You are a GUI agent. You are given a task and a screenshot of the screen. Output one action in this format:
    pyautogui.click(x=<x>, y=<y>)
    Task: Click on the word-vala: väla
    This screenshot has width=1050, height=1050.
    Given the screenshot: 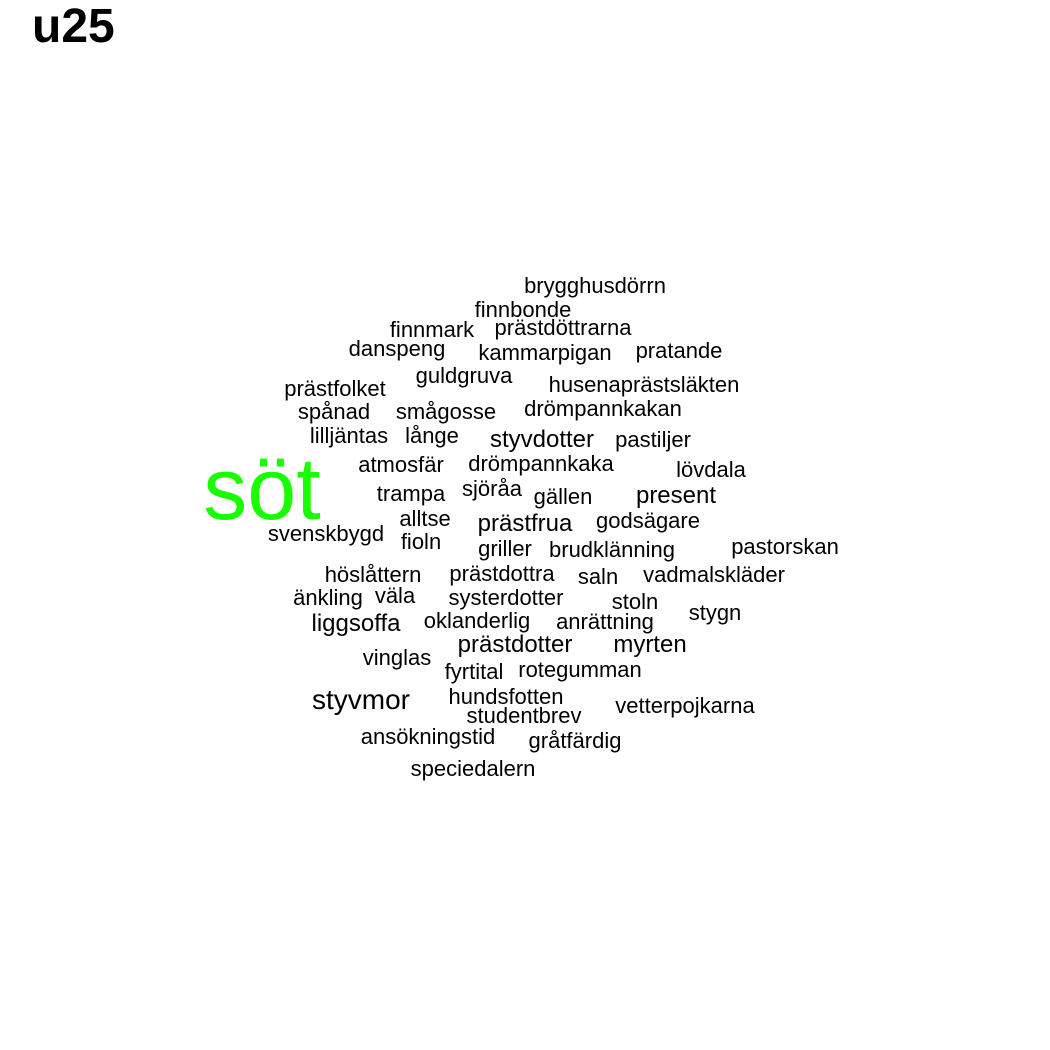 What is the action you would take?
    pyautogui.click(x=395, y=595)
    